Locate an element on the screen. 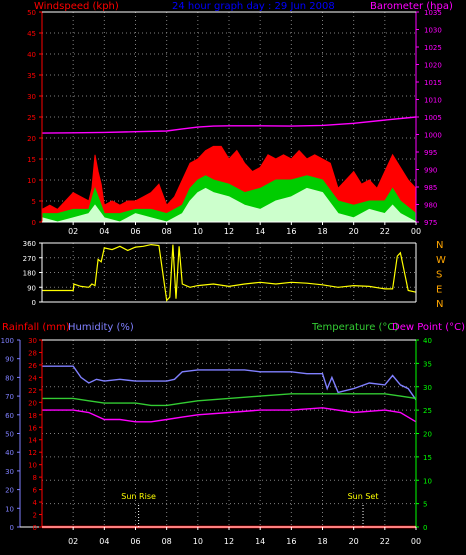 Image resolution: width=466 pixels, height=555 pixels. rainfall-tick-label: 20 is located at coordinates (32, 403).